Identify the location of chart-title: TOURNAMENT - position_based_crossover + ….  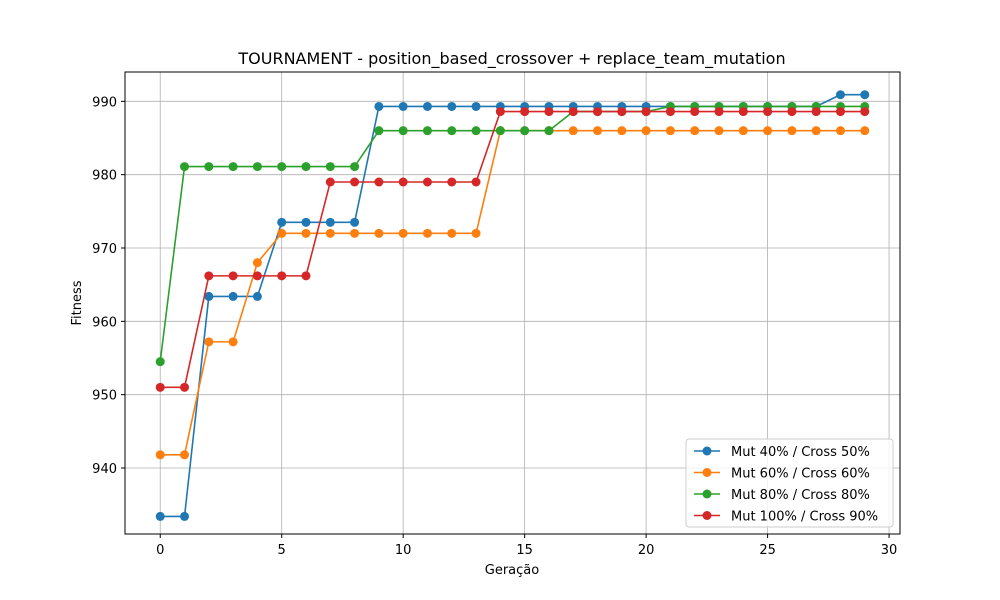
(511, 59).